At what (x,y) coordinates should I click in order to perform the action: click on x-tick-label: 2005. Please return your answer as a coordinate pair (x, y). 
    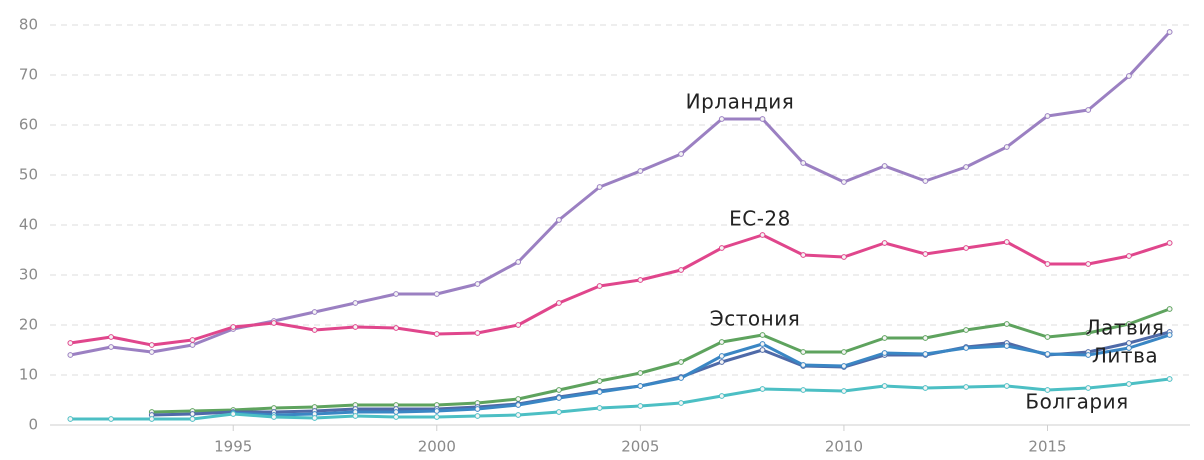
    Looking at the image, I should click on (640, 447).